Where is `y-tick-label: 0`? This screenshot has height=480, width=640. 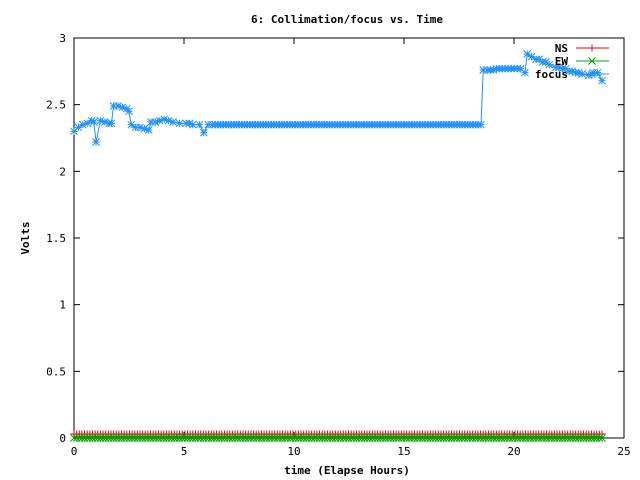 y-tick-label: 0 is located at coordinates (62, 438).